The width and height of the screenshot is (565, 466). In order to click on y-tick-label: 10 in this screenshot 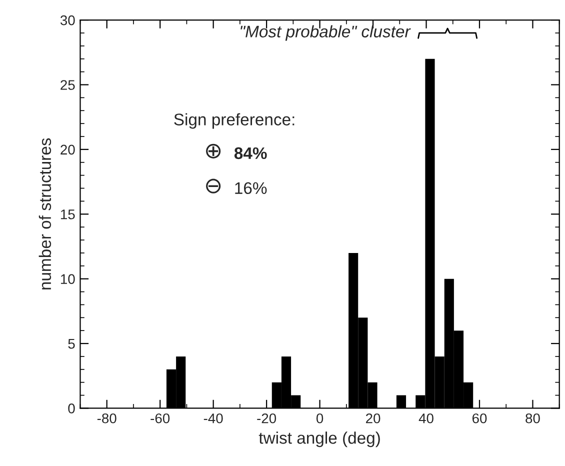, I will do `click(67, 279)`.